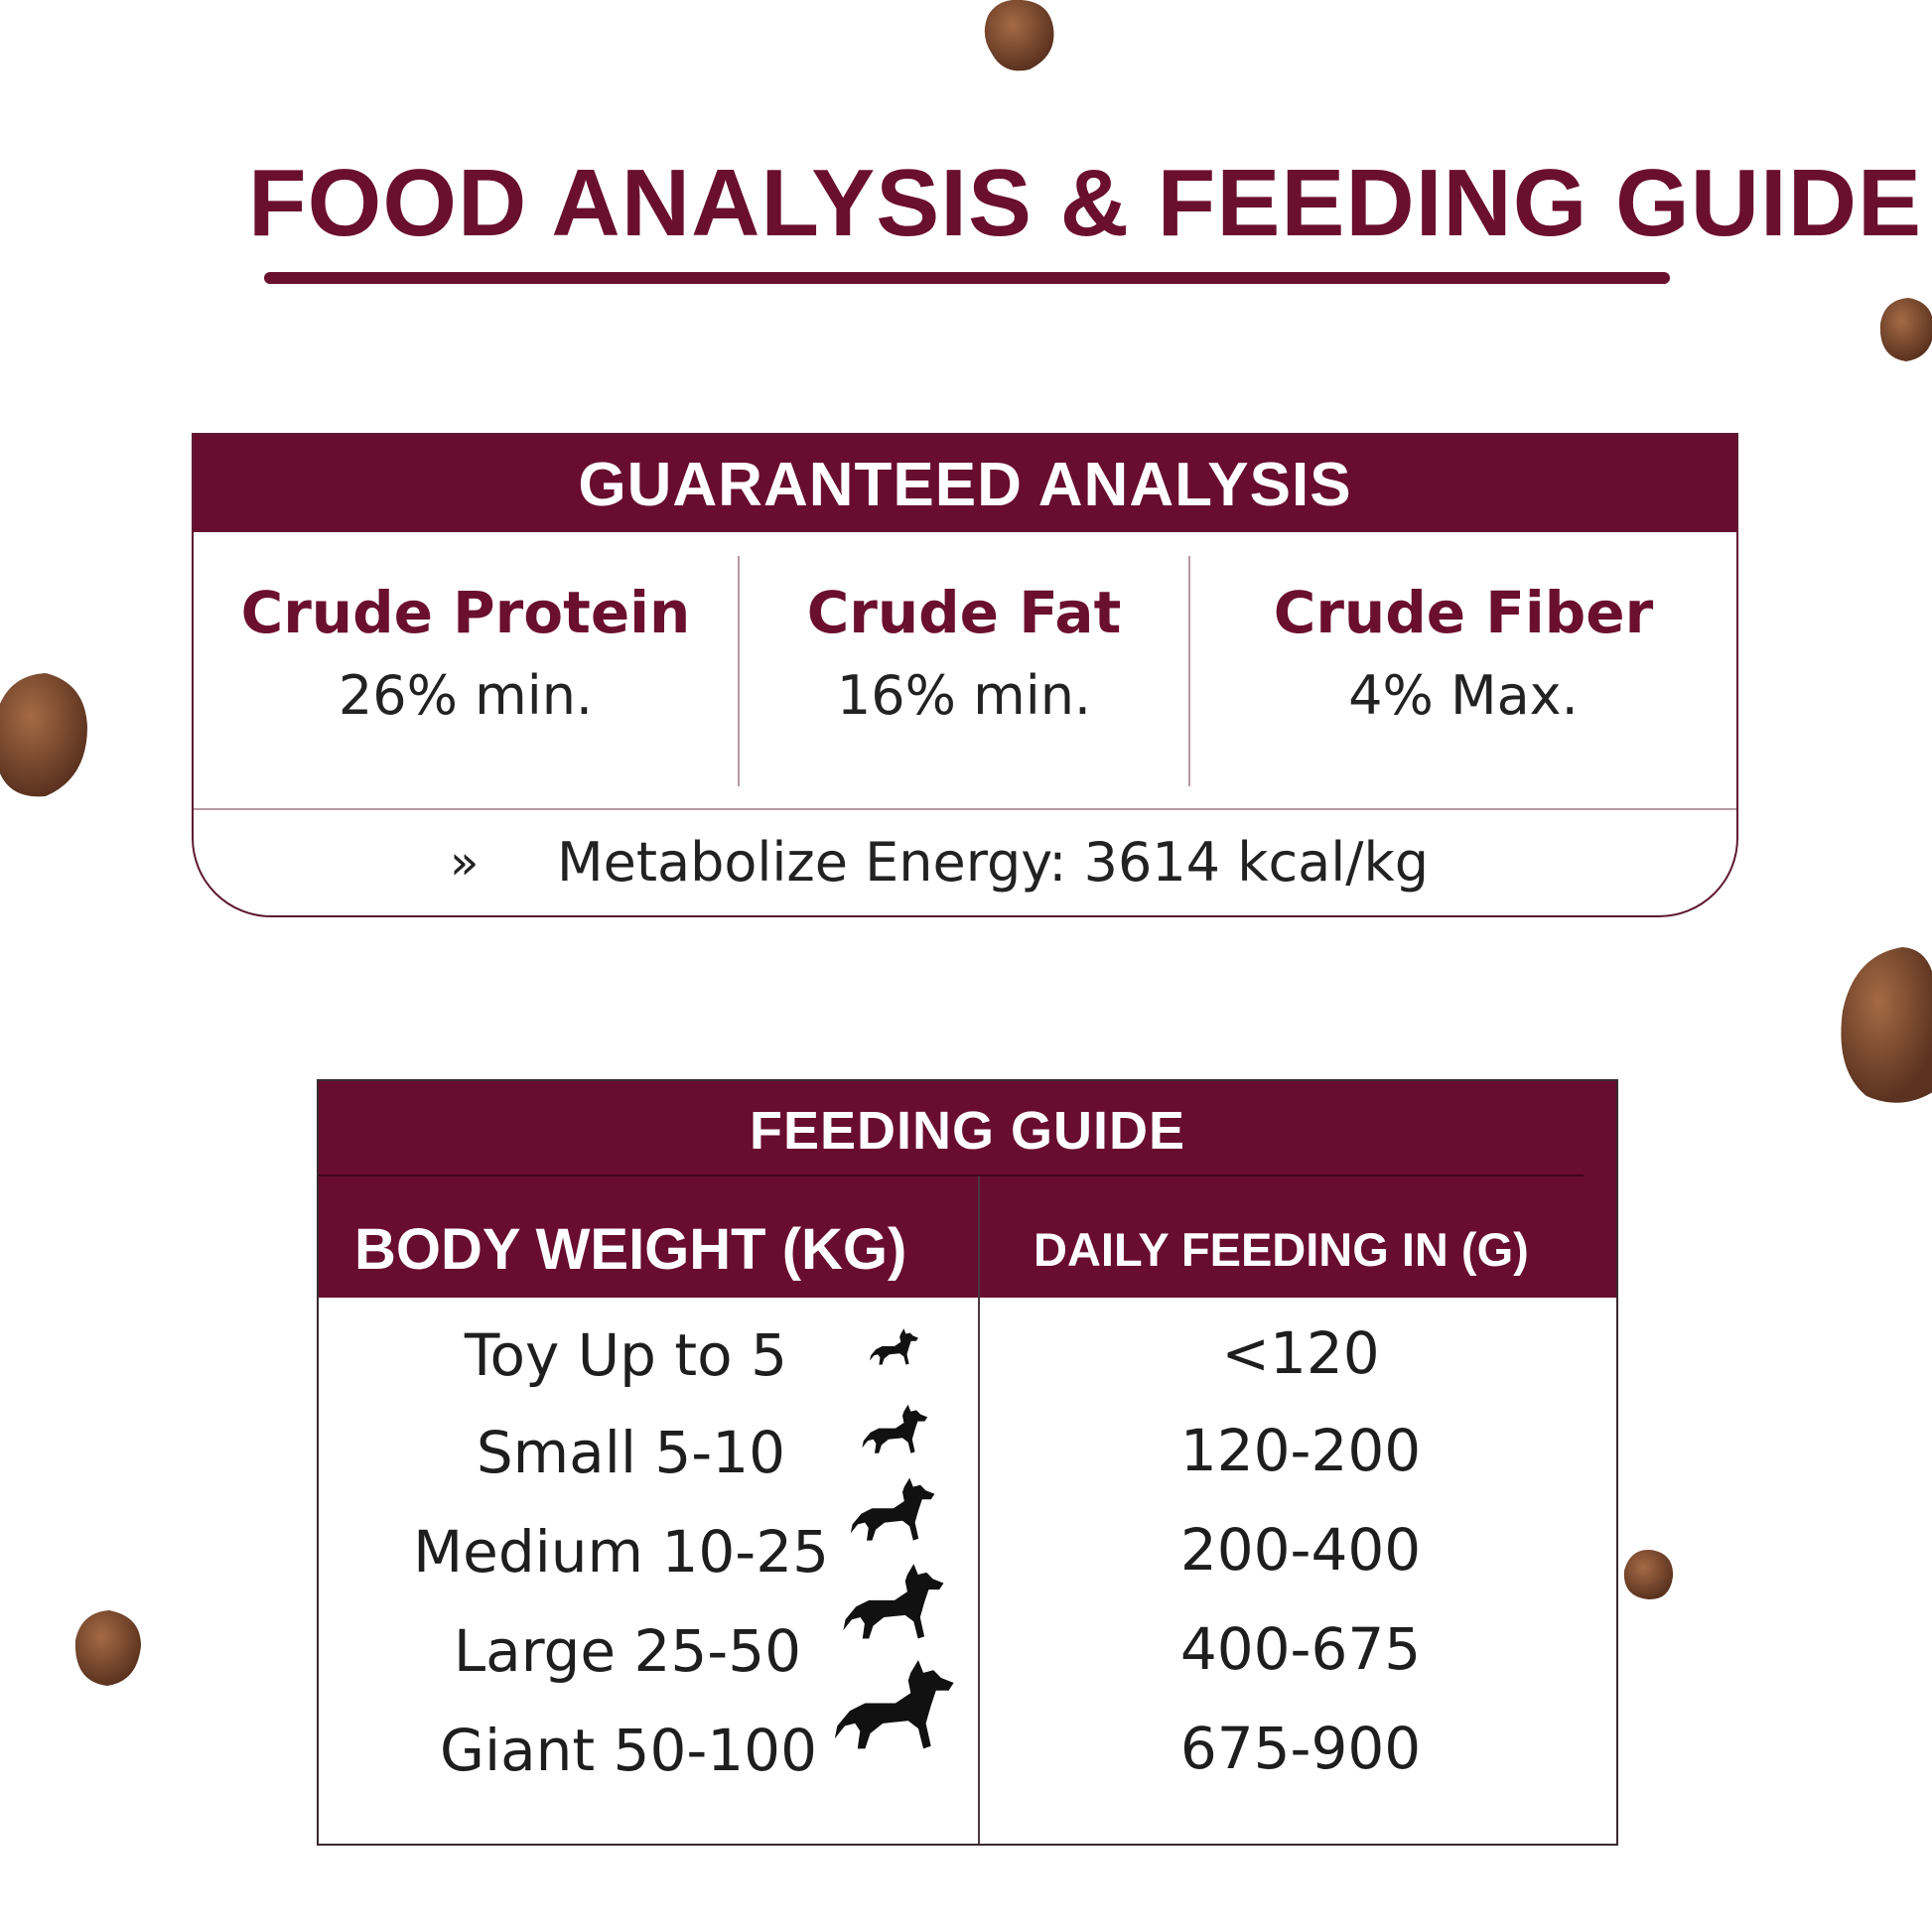 The height and width of the screenshot is (1932, 1932). Describe the element at coordinates (967, 1451) in the screenshot. I see `table-row: Small 5-10 120-200` at that location.